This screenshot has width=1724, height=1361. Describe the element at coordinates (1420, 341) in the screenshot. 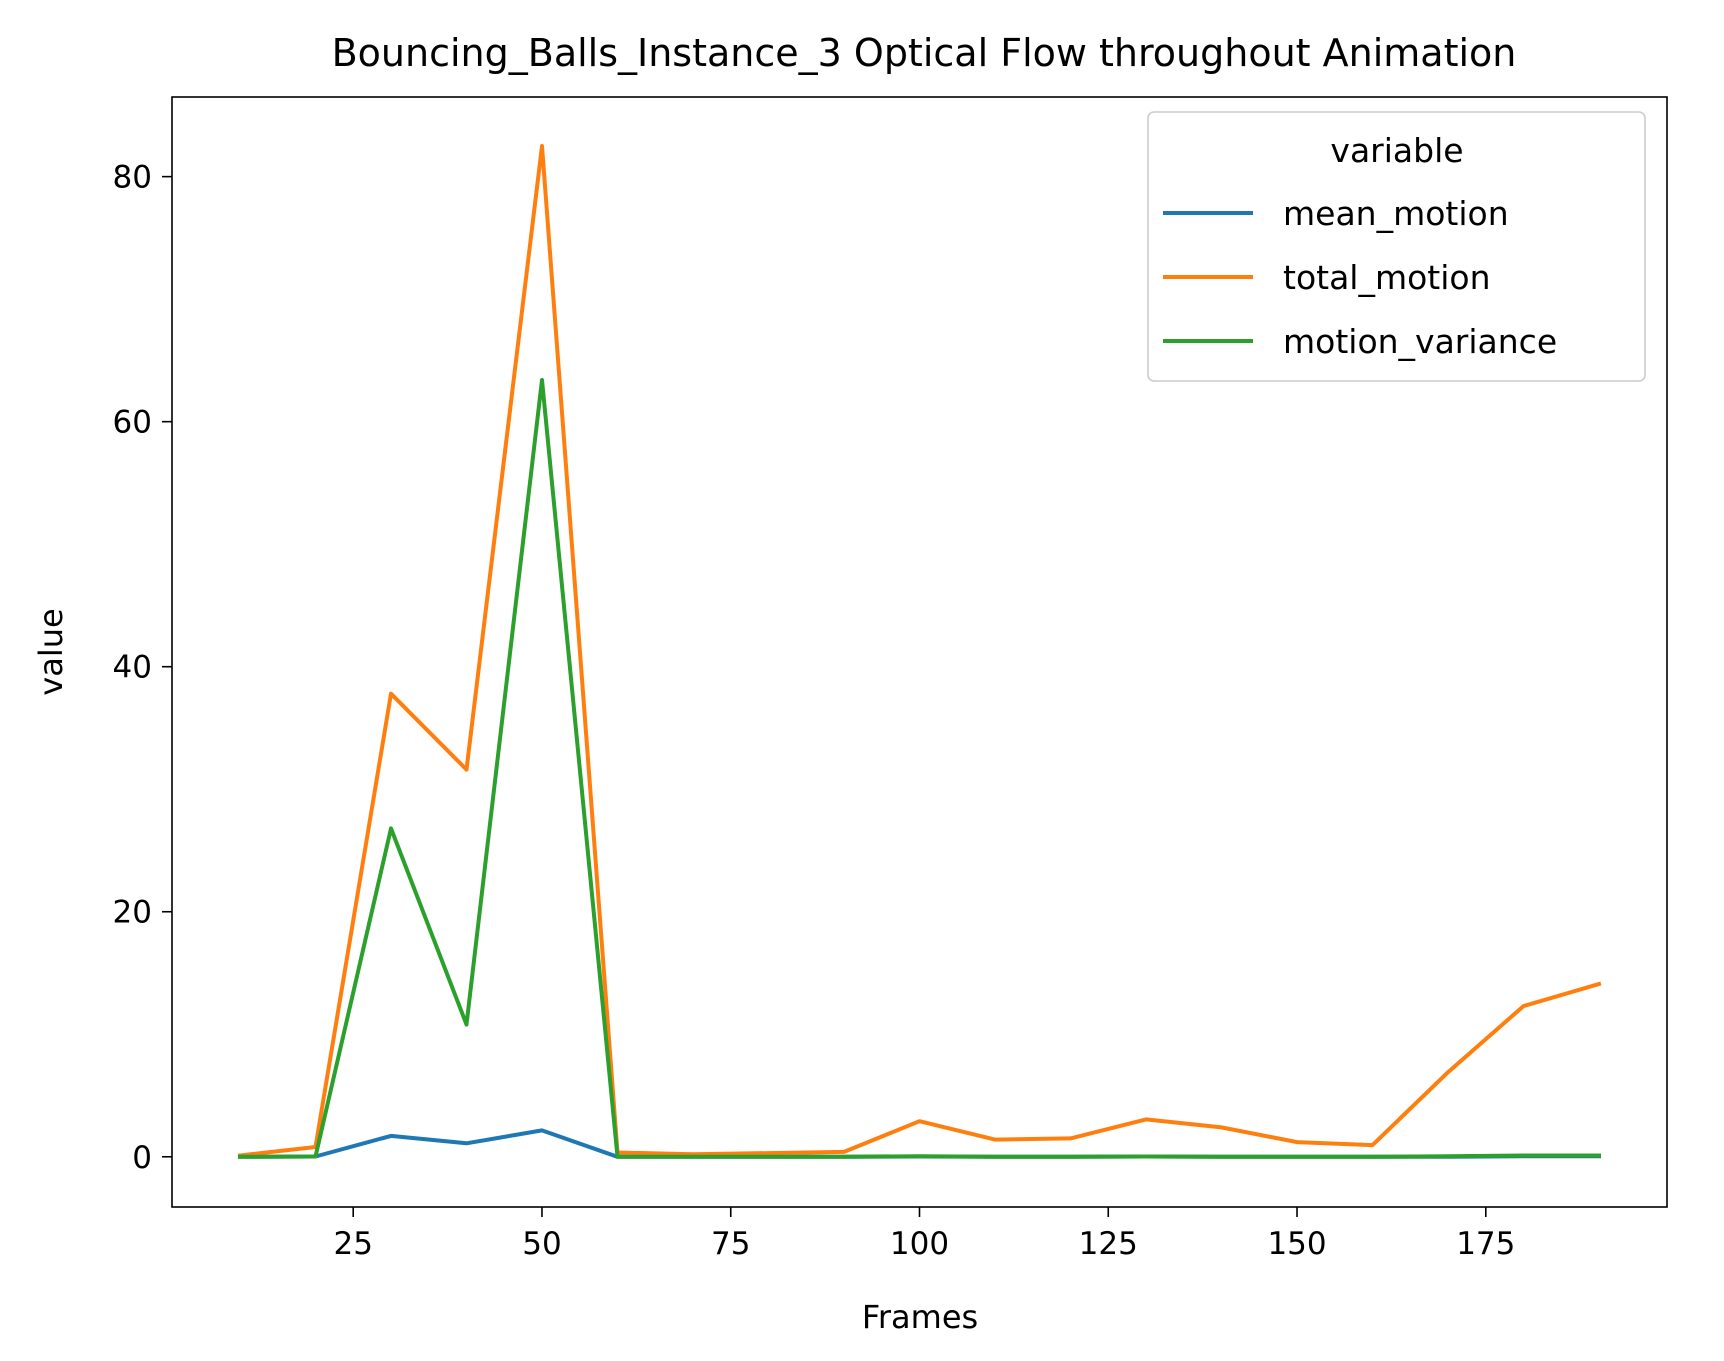

I see `legend-label: motion_variance` at that location.